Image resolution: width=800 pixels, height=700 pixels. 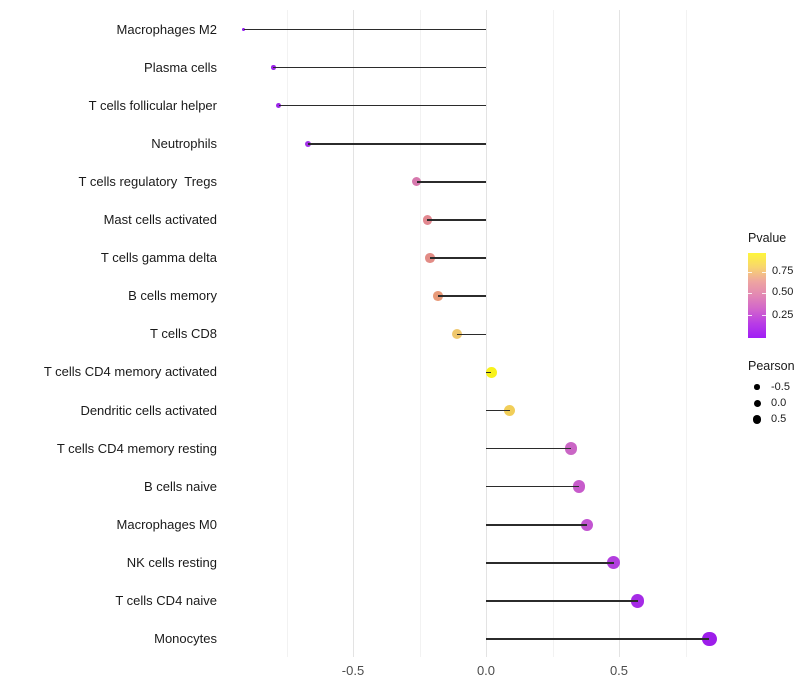 I want to click on pvalue-tick-label: 0.75, so click(x=783, y=271).